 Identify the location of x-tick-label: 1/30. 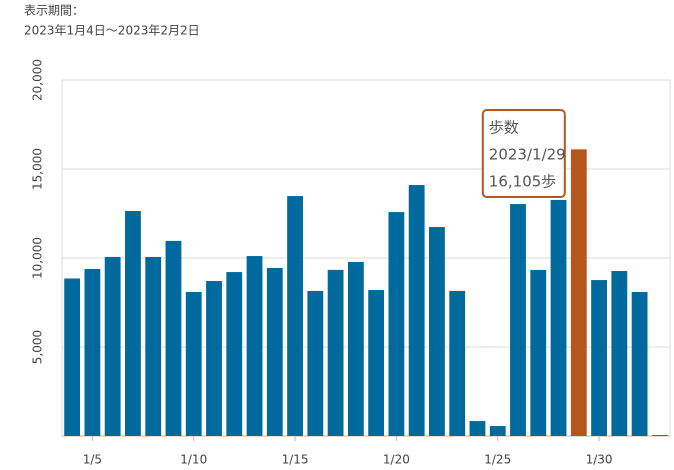
(599, 460).